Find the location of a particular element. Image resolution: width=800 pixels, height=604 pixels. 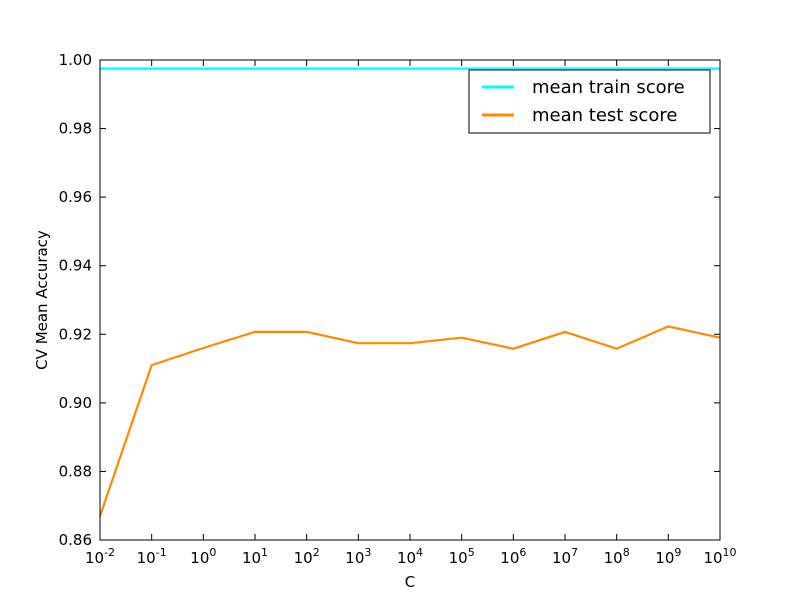

y-tick-label: 1.00 is located at coordinates (75, 60).